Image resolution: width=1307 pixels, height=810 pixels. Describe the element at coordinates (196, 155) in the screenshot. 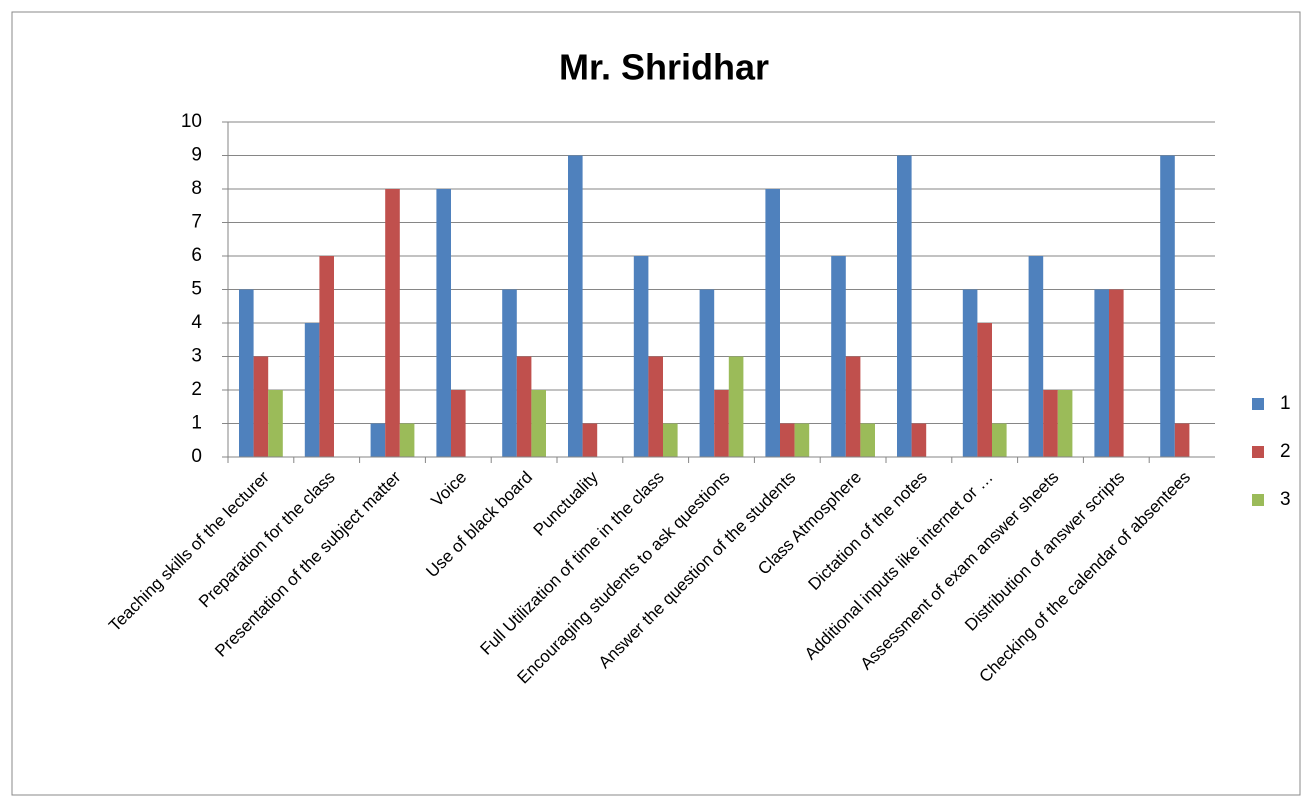

I see `y-tick-label: 9` at that location.